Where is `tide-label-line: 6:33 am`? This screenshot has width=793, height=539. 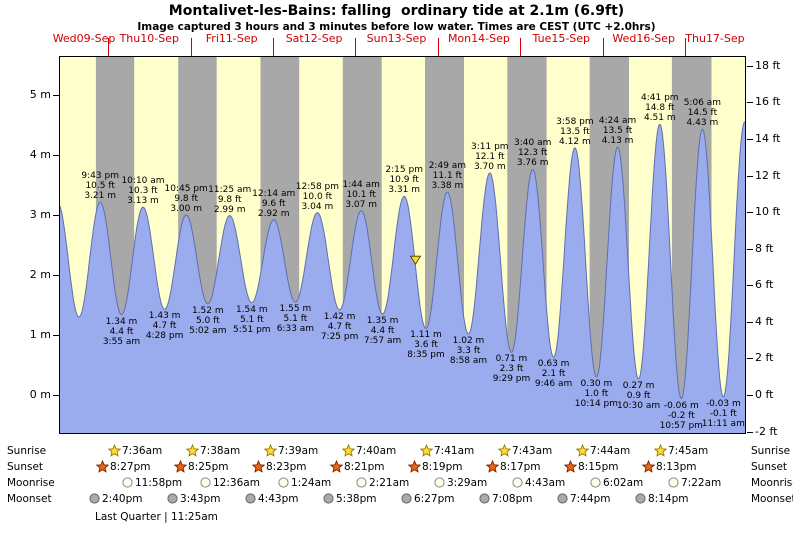
tide-label-line: 6:33 am is located at coordinates (295, 329).